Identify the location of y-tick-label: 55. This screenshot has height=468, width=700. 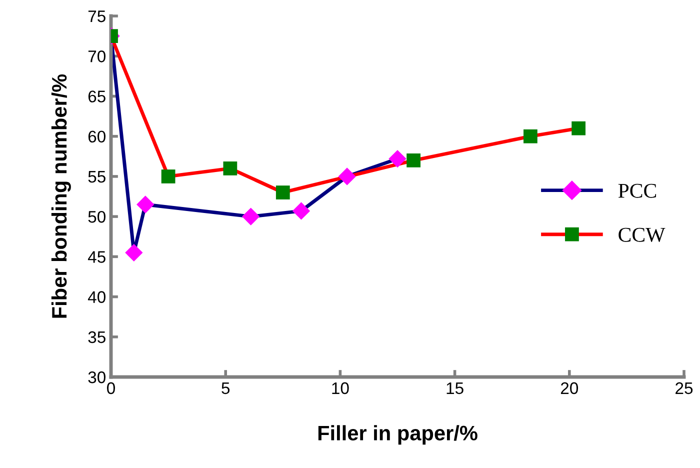
(97, 177).